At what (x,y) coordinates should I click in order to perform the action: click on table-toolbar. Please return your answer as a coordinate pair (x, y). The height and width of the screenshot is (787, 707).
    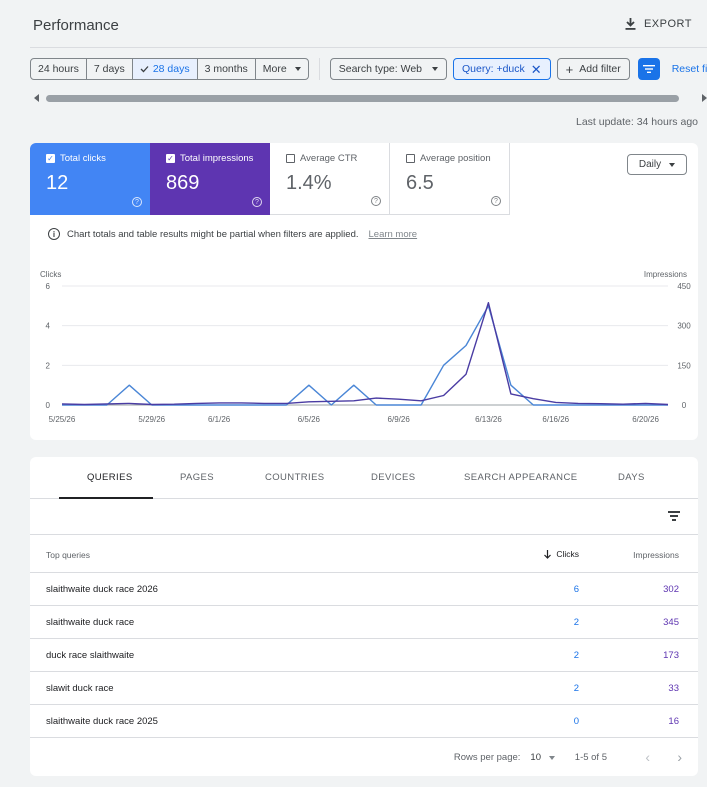
    Looking at the image, I should click on (364, 517).